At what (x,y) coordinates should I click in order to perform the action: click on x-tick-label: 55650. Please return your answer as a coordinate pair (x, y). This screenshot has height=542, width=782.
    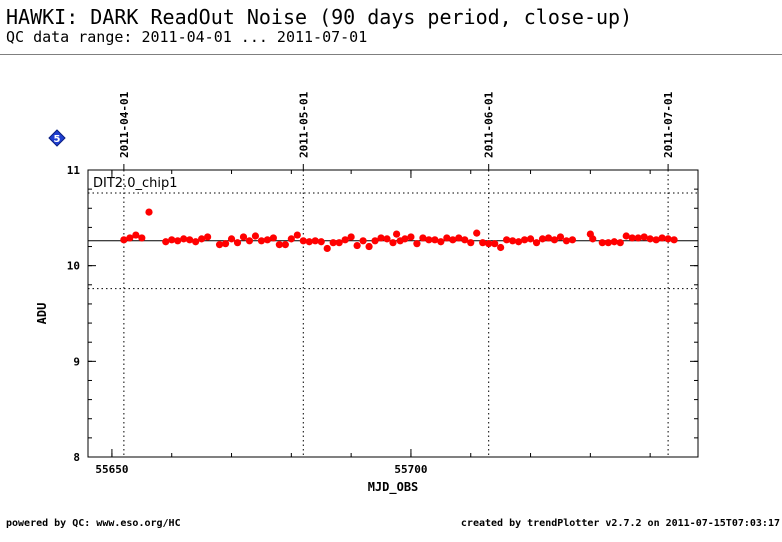
    Looking at the image, I should click on (111, 469).